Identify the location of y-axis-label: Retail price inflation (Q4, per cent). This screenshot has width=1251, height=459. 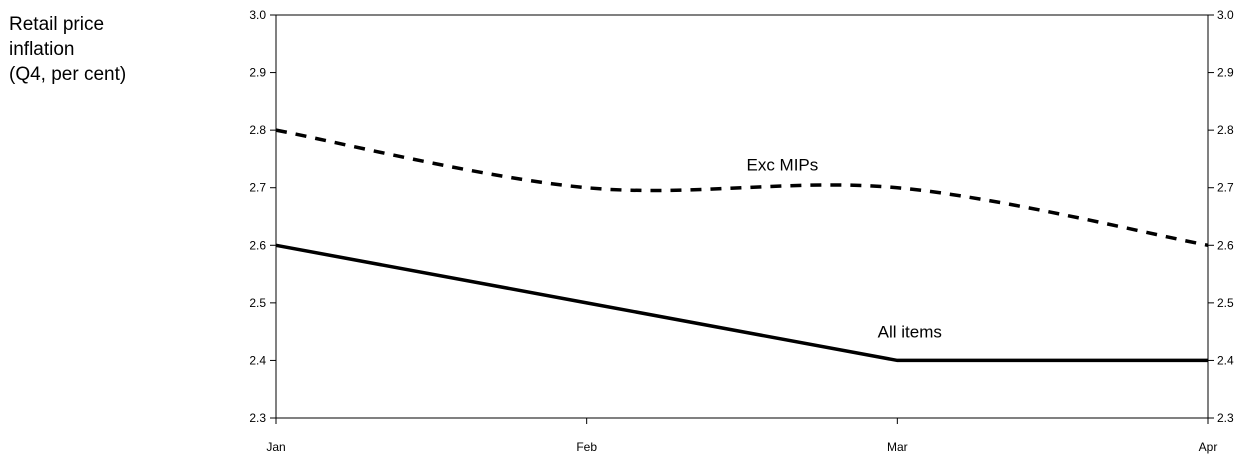
(67, 49).